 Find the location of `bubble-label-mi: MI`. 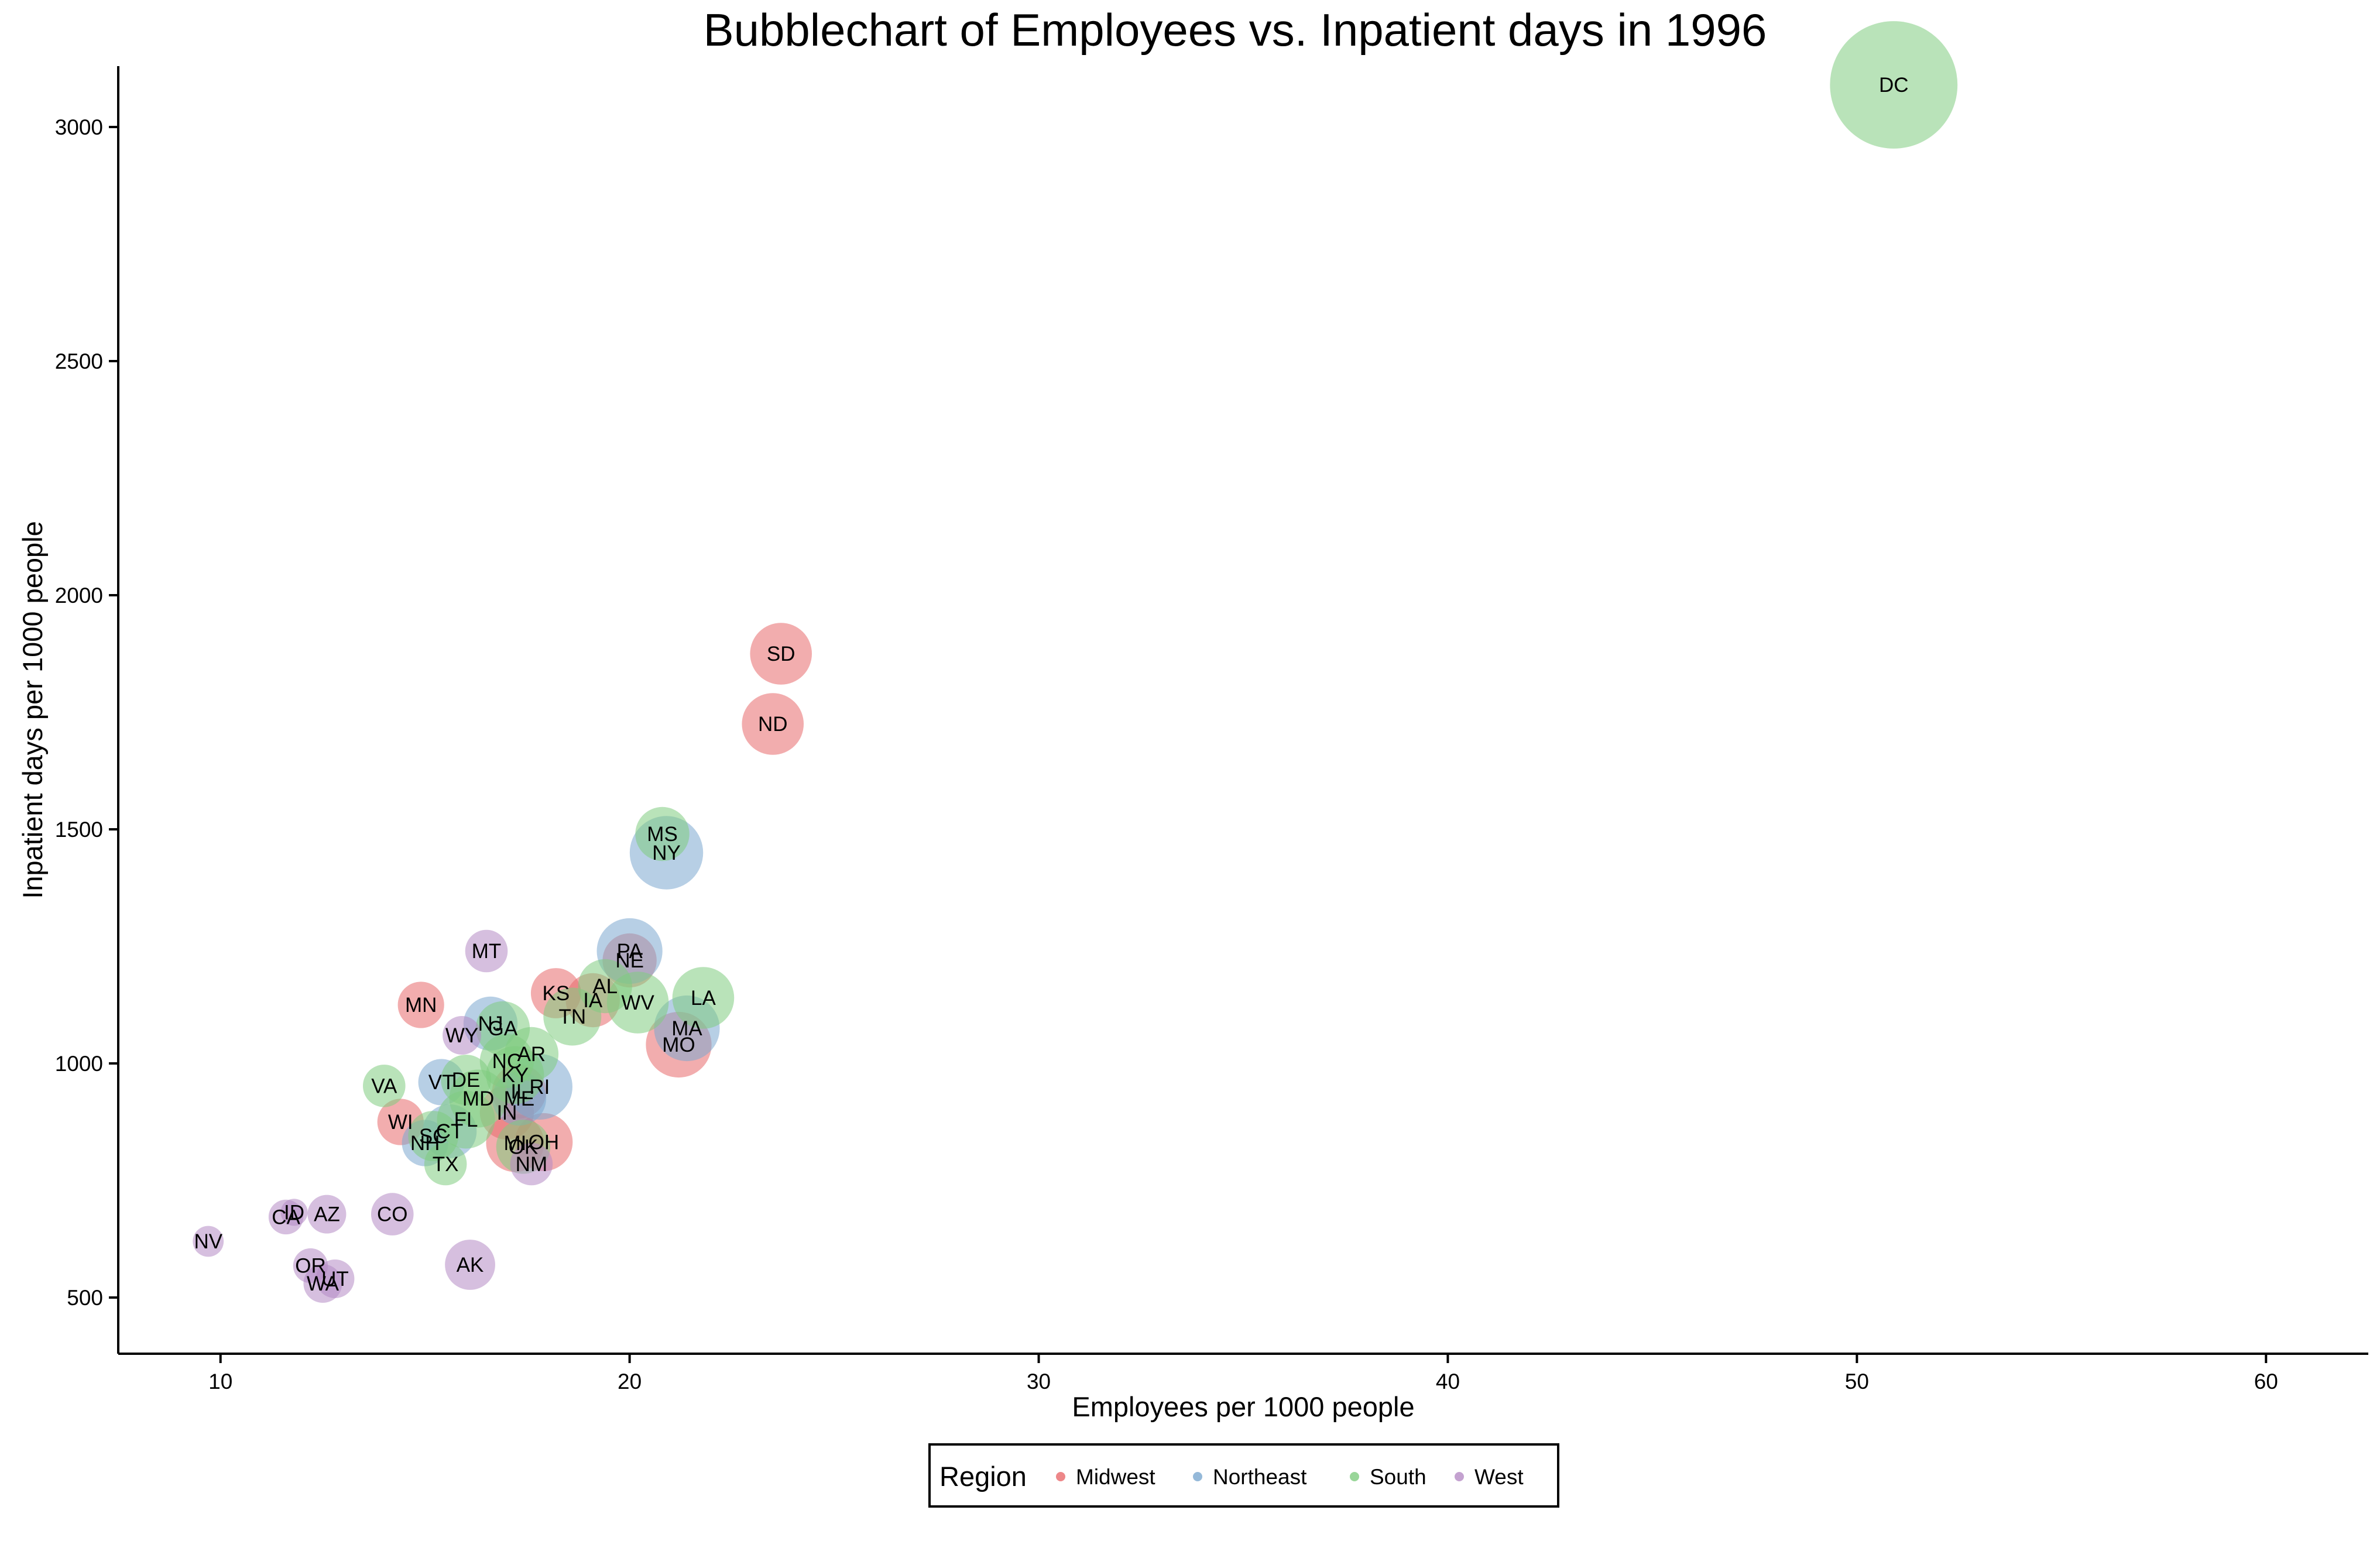

bubble-label-mi: MI is located at coordinates (514, 1143).